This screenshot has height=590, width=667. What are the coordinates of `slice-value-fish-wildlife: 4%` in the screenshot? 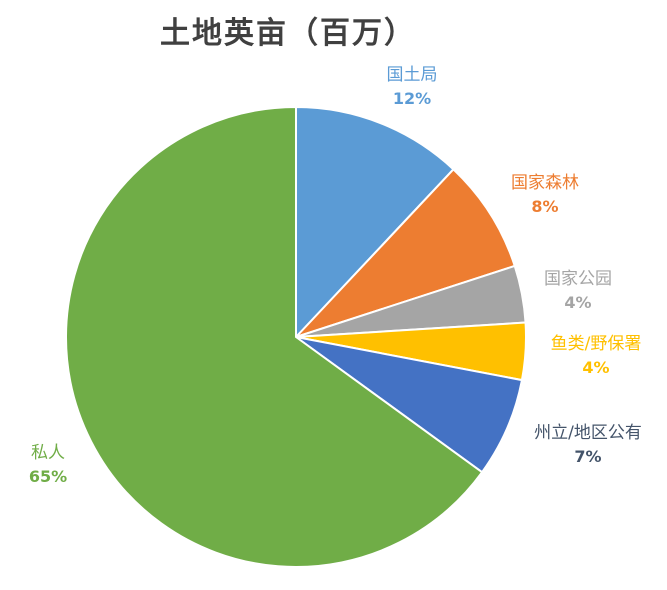 It's located at (595, 367).